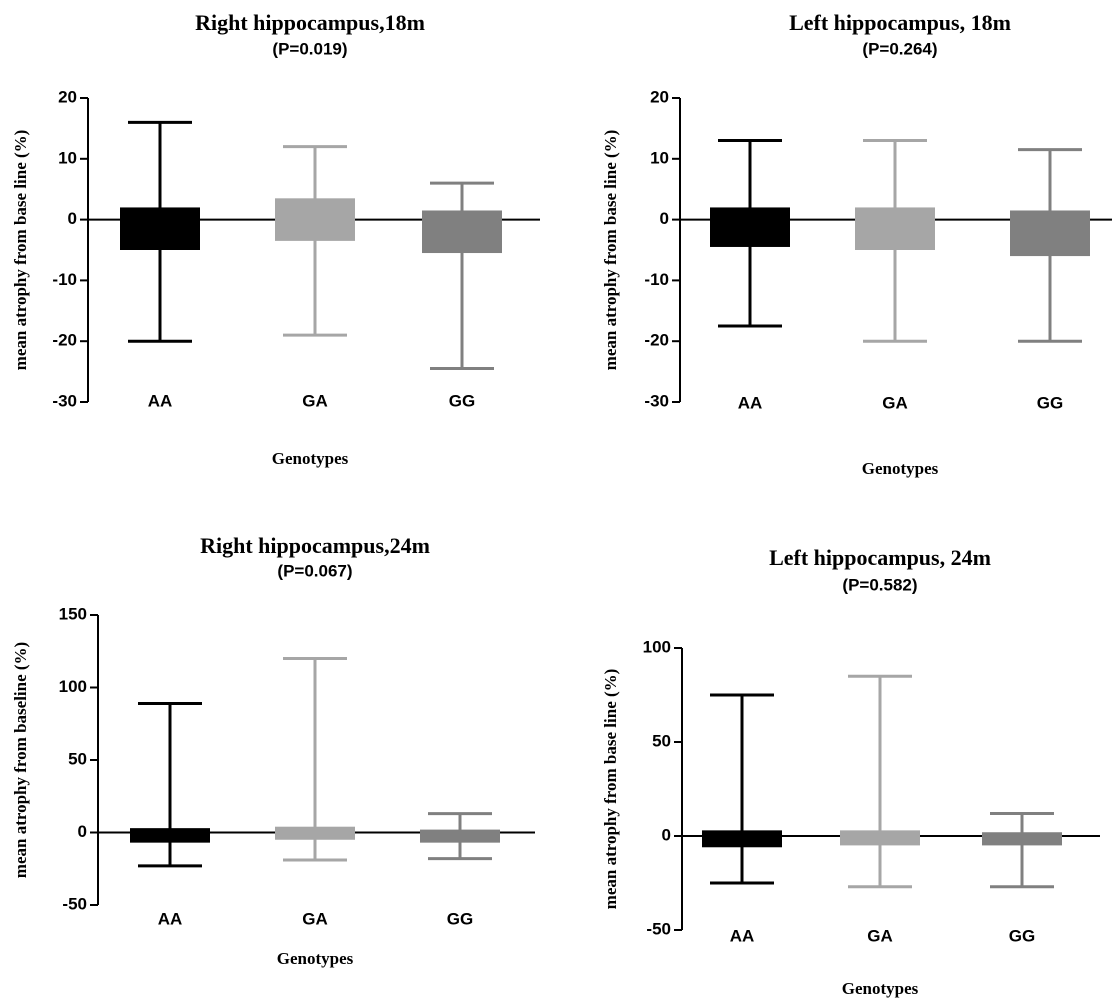 Image resolution: width=1114 pixels, height=999 pixels. Describe the element at coordinates (879, 584) in the screenshot. I see `chart-subtitle: (P=0.582)` at that location.